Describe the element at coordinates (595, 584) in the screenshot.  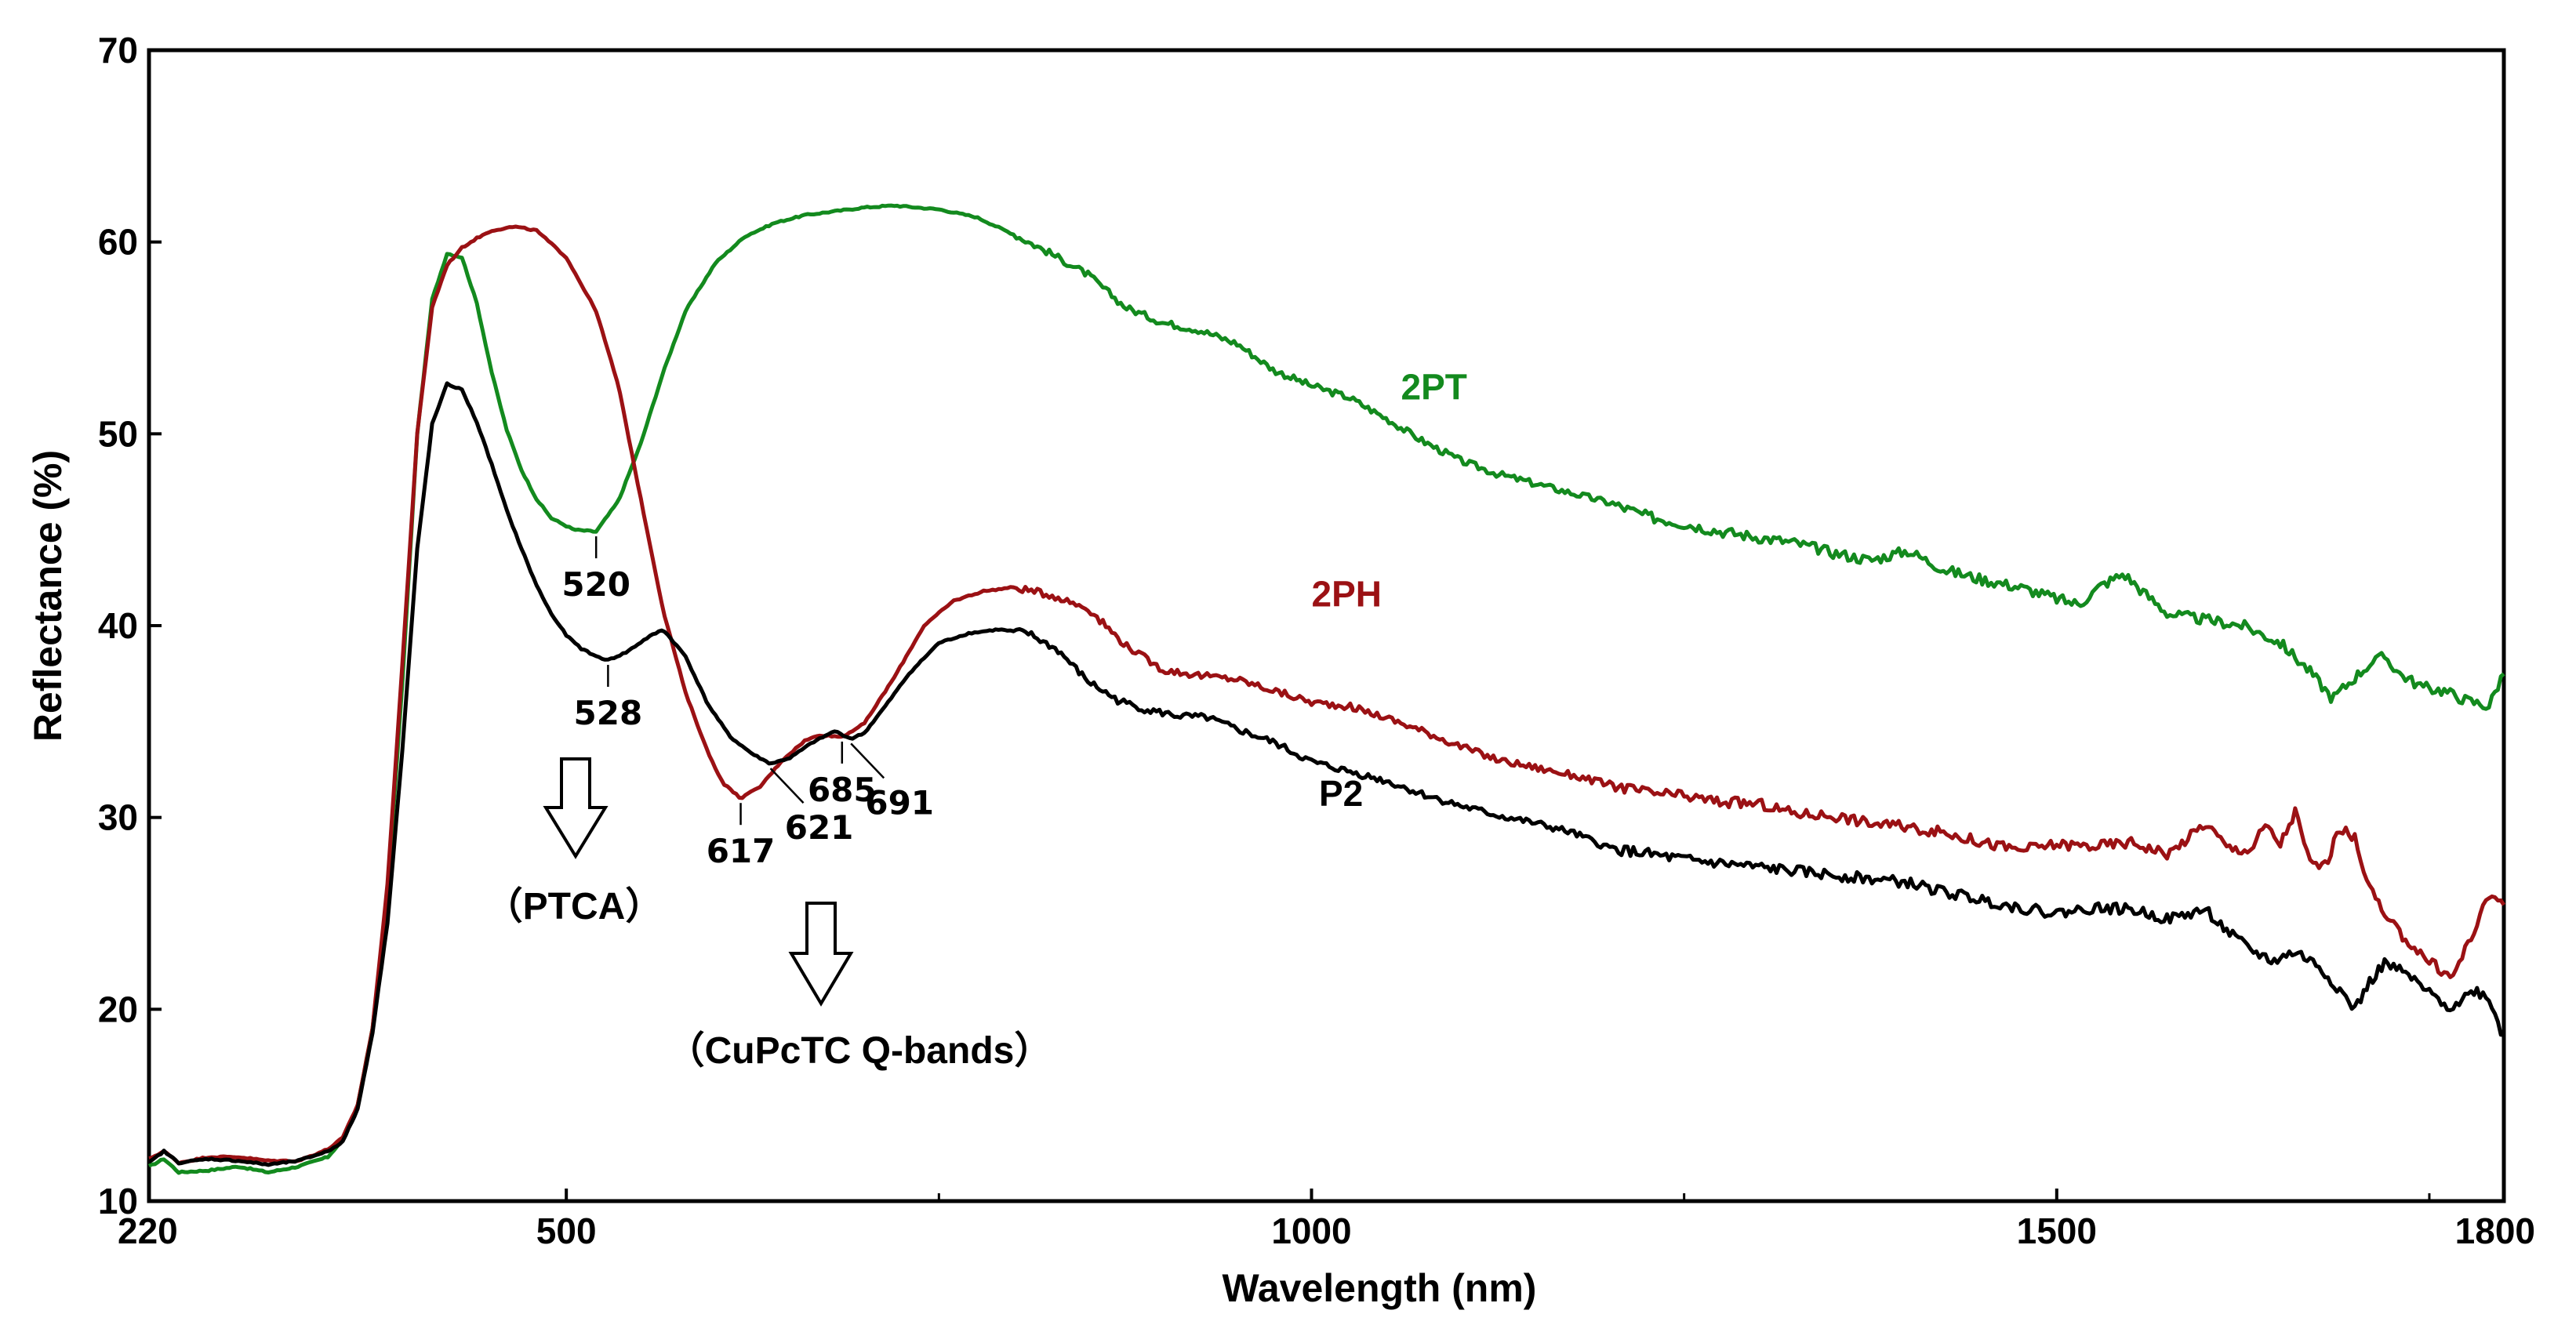
I see `peak-label-520: 520` at that location.